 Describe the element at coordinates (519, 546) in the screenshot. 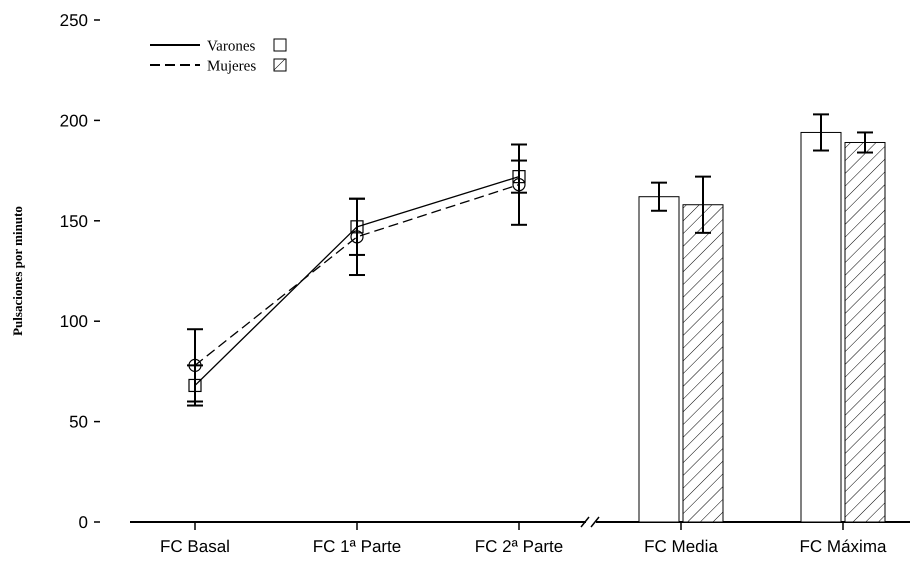

I see `x-tick-label: FC 2ª Parte` at that location.